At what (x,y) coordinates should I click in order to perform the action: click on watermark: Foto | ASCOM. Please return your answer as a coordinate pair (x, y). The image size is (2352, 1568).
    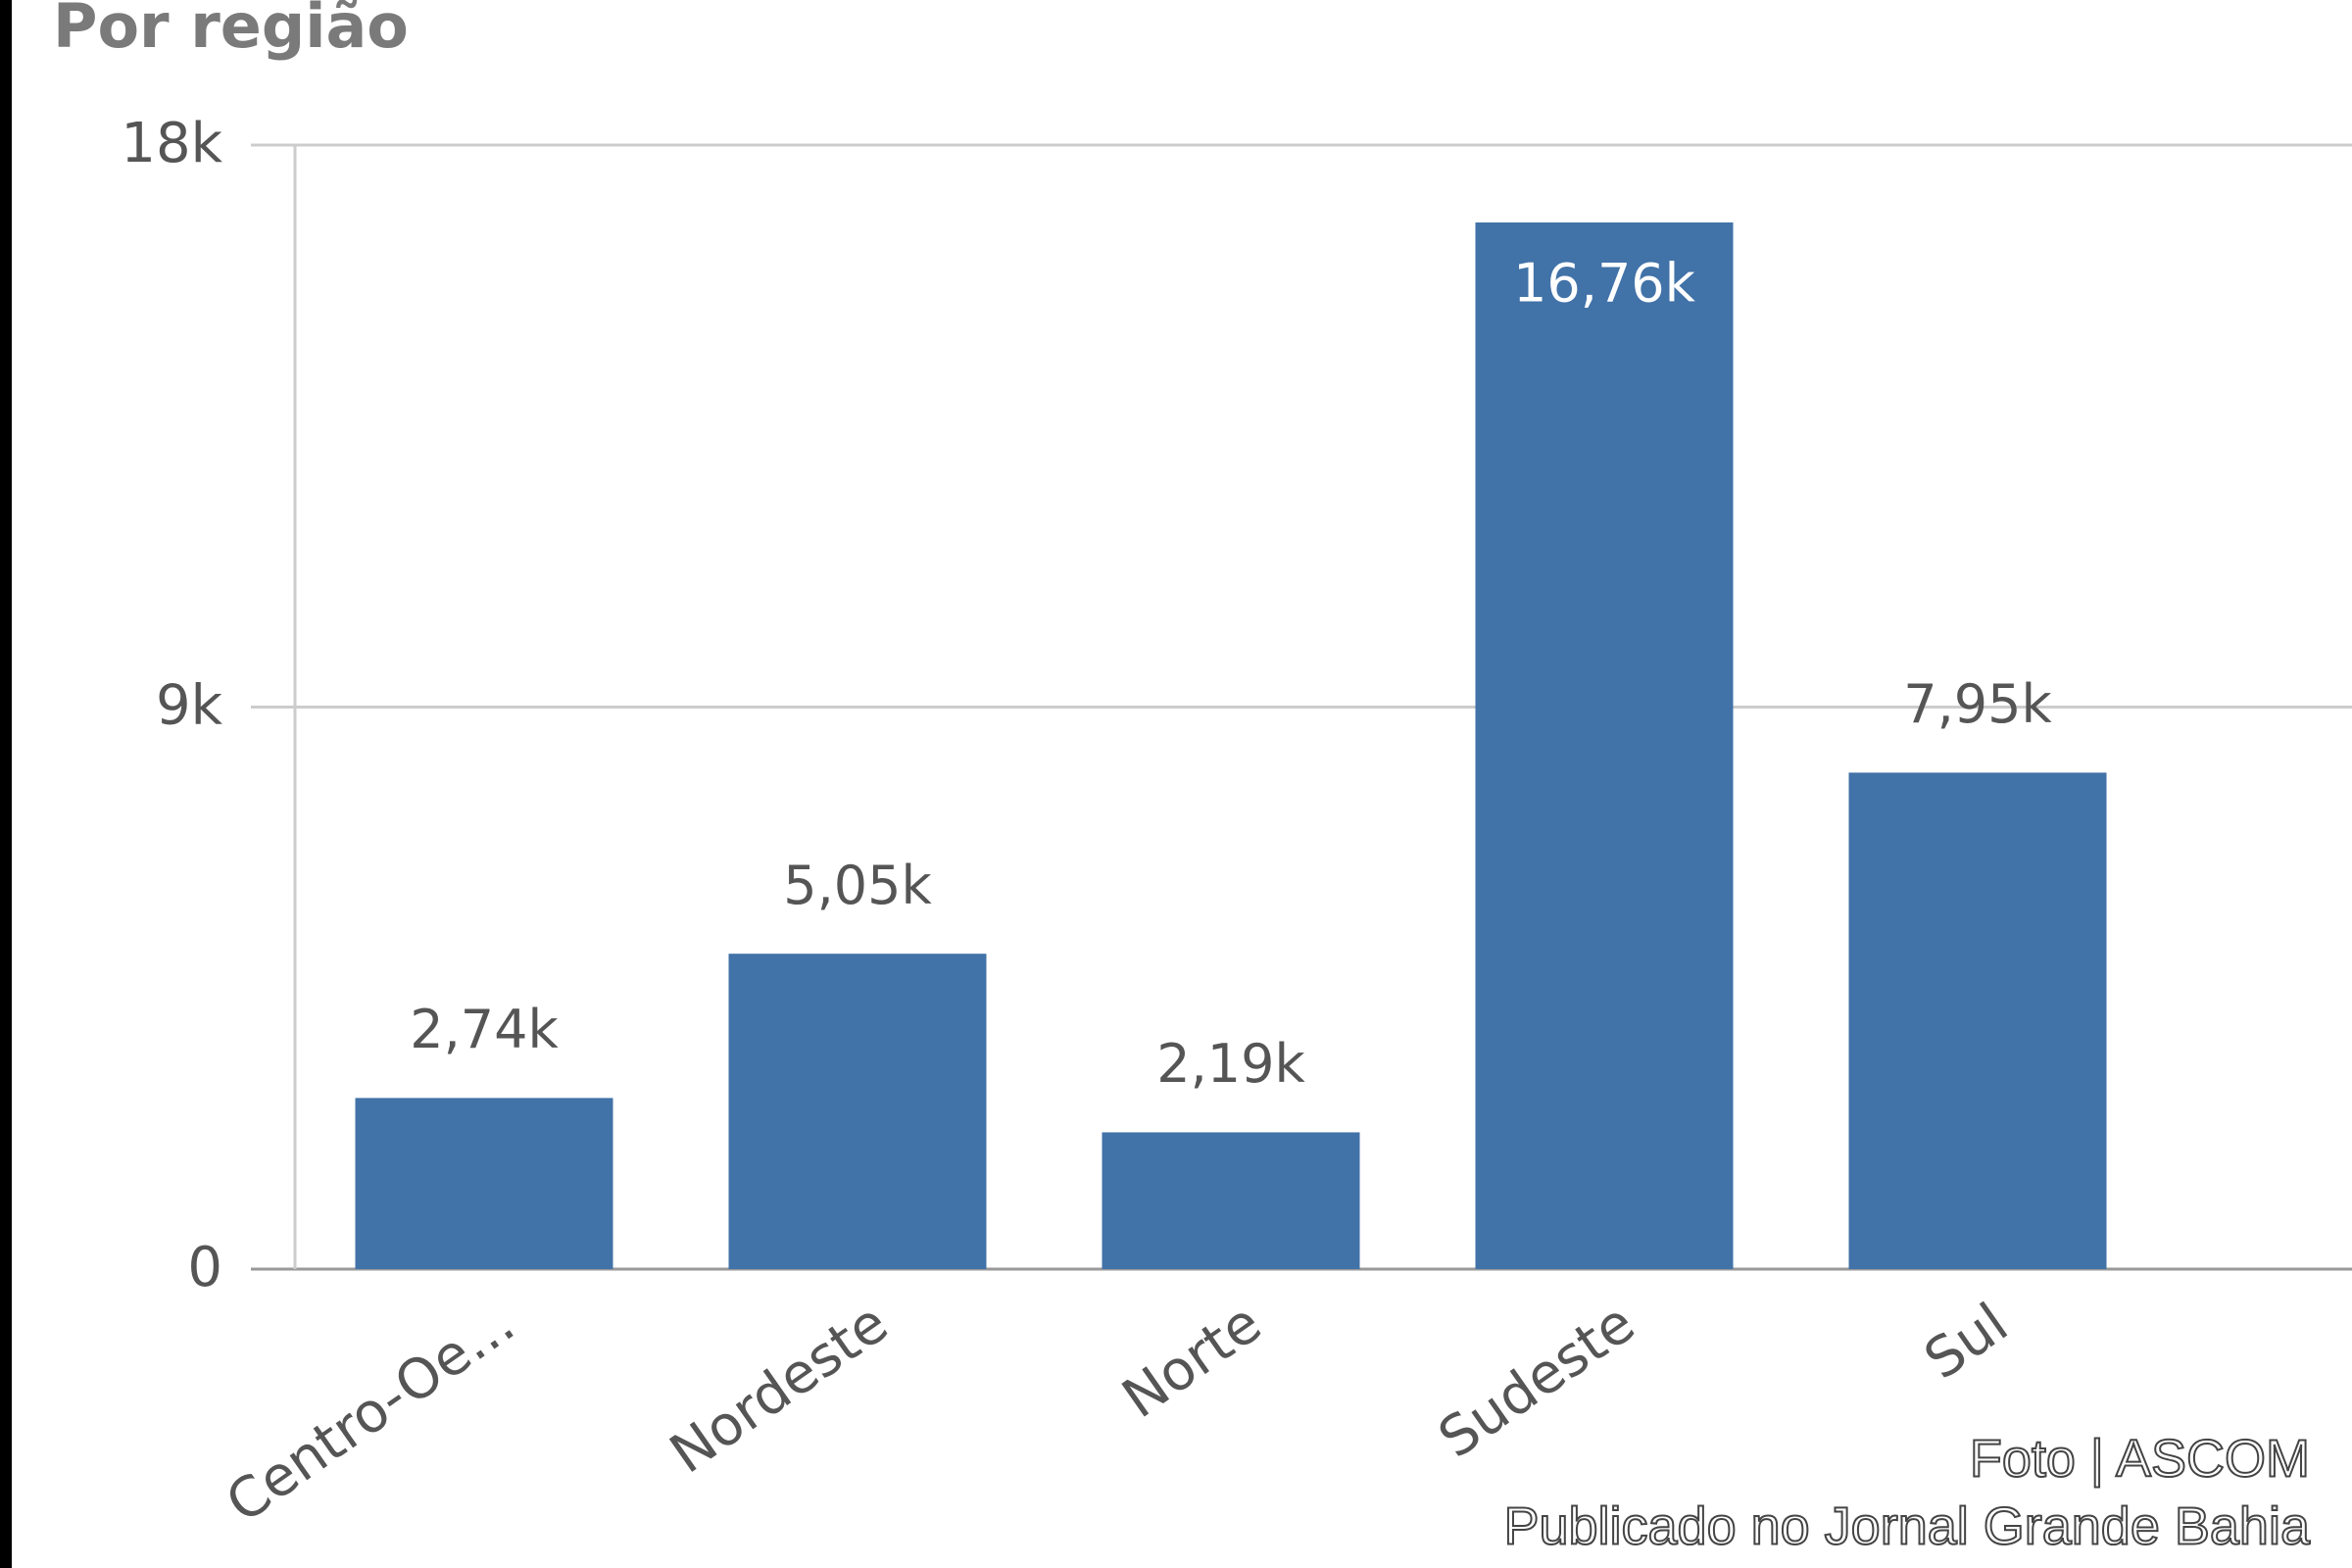
    Looking at the image, I should click on (2140, 1458).